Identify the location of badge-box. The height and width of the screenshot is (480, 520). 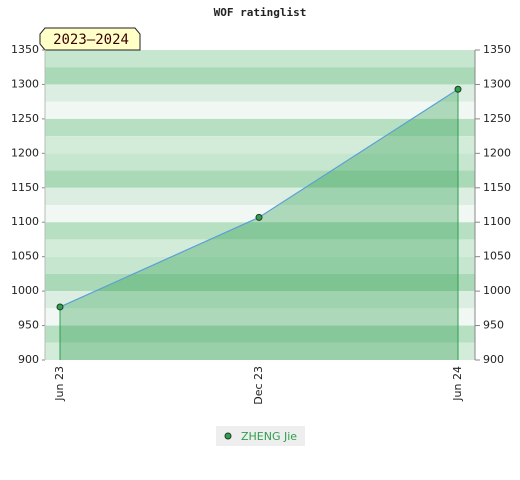
(90, 39).